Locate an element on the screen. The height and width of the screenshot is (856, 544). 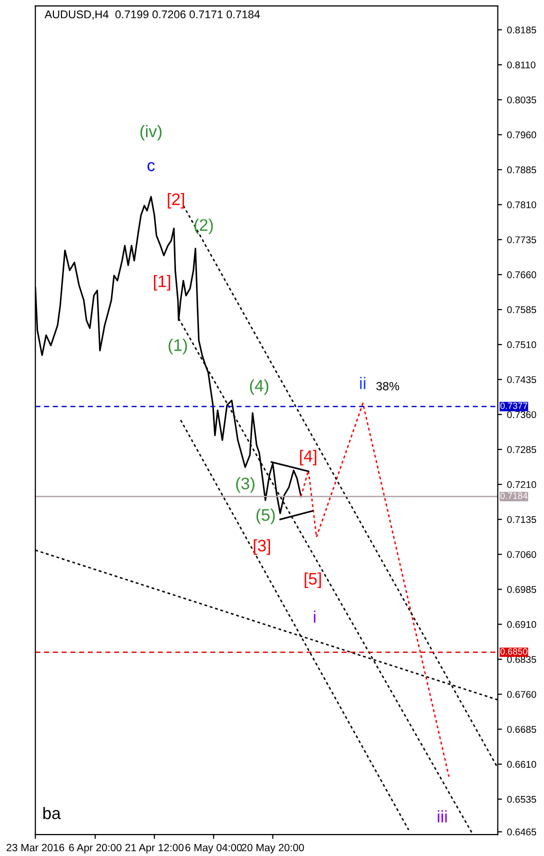
annotation: 38% is located at coordinates (388, 386).